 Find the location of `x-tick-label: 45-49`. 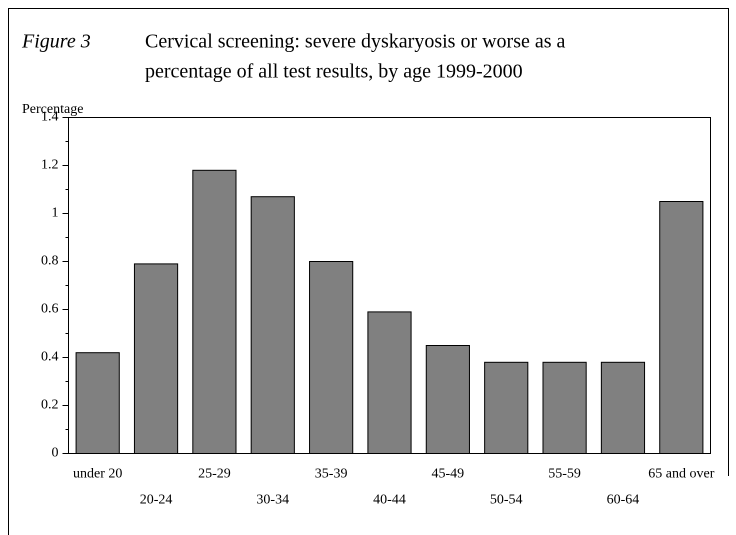

x-tick-label: 45-49 is located at coordinates (448, 474).